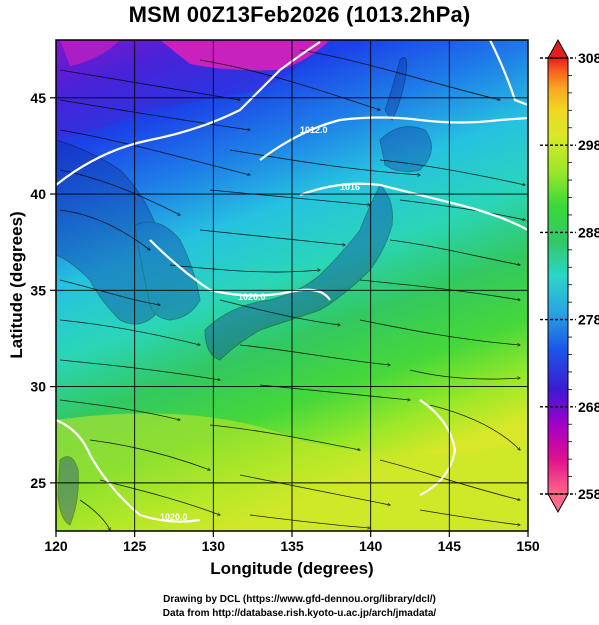 Image resolution: width=599 pixels, height=625 pixels. I want to click on x-tick-label-150: 150, so click(528, 546).